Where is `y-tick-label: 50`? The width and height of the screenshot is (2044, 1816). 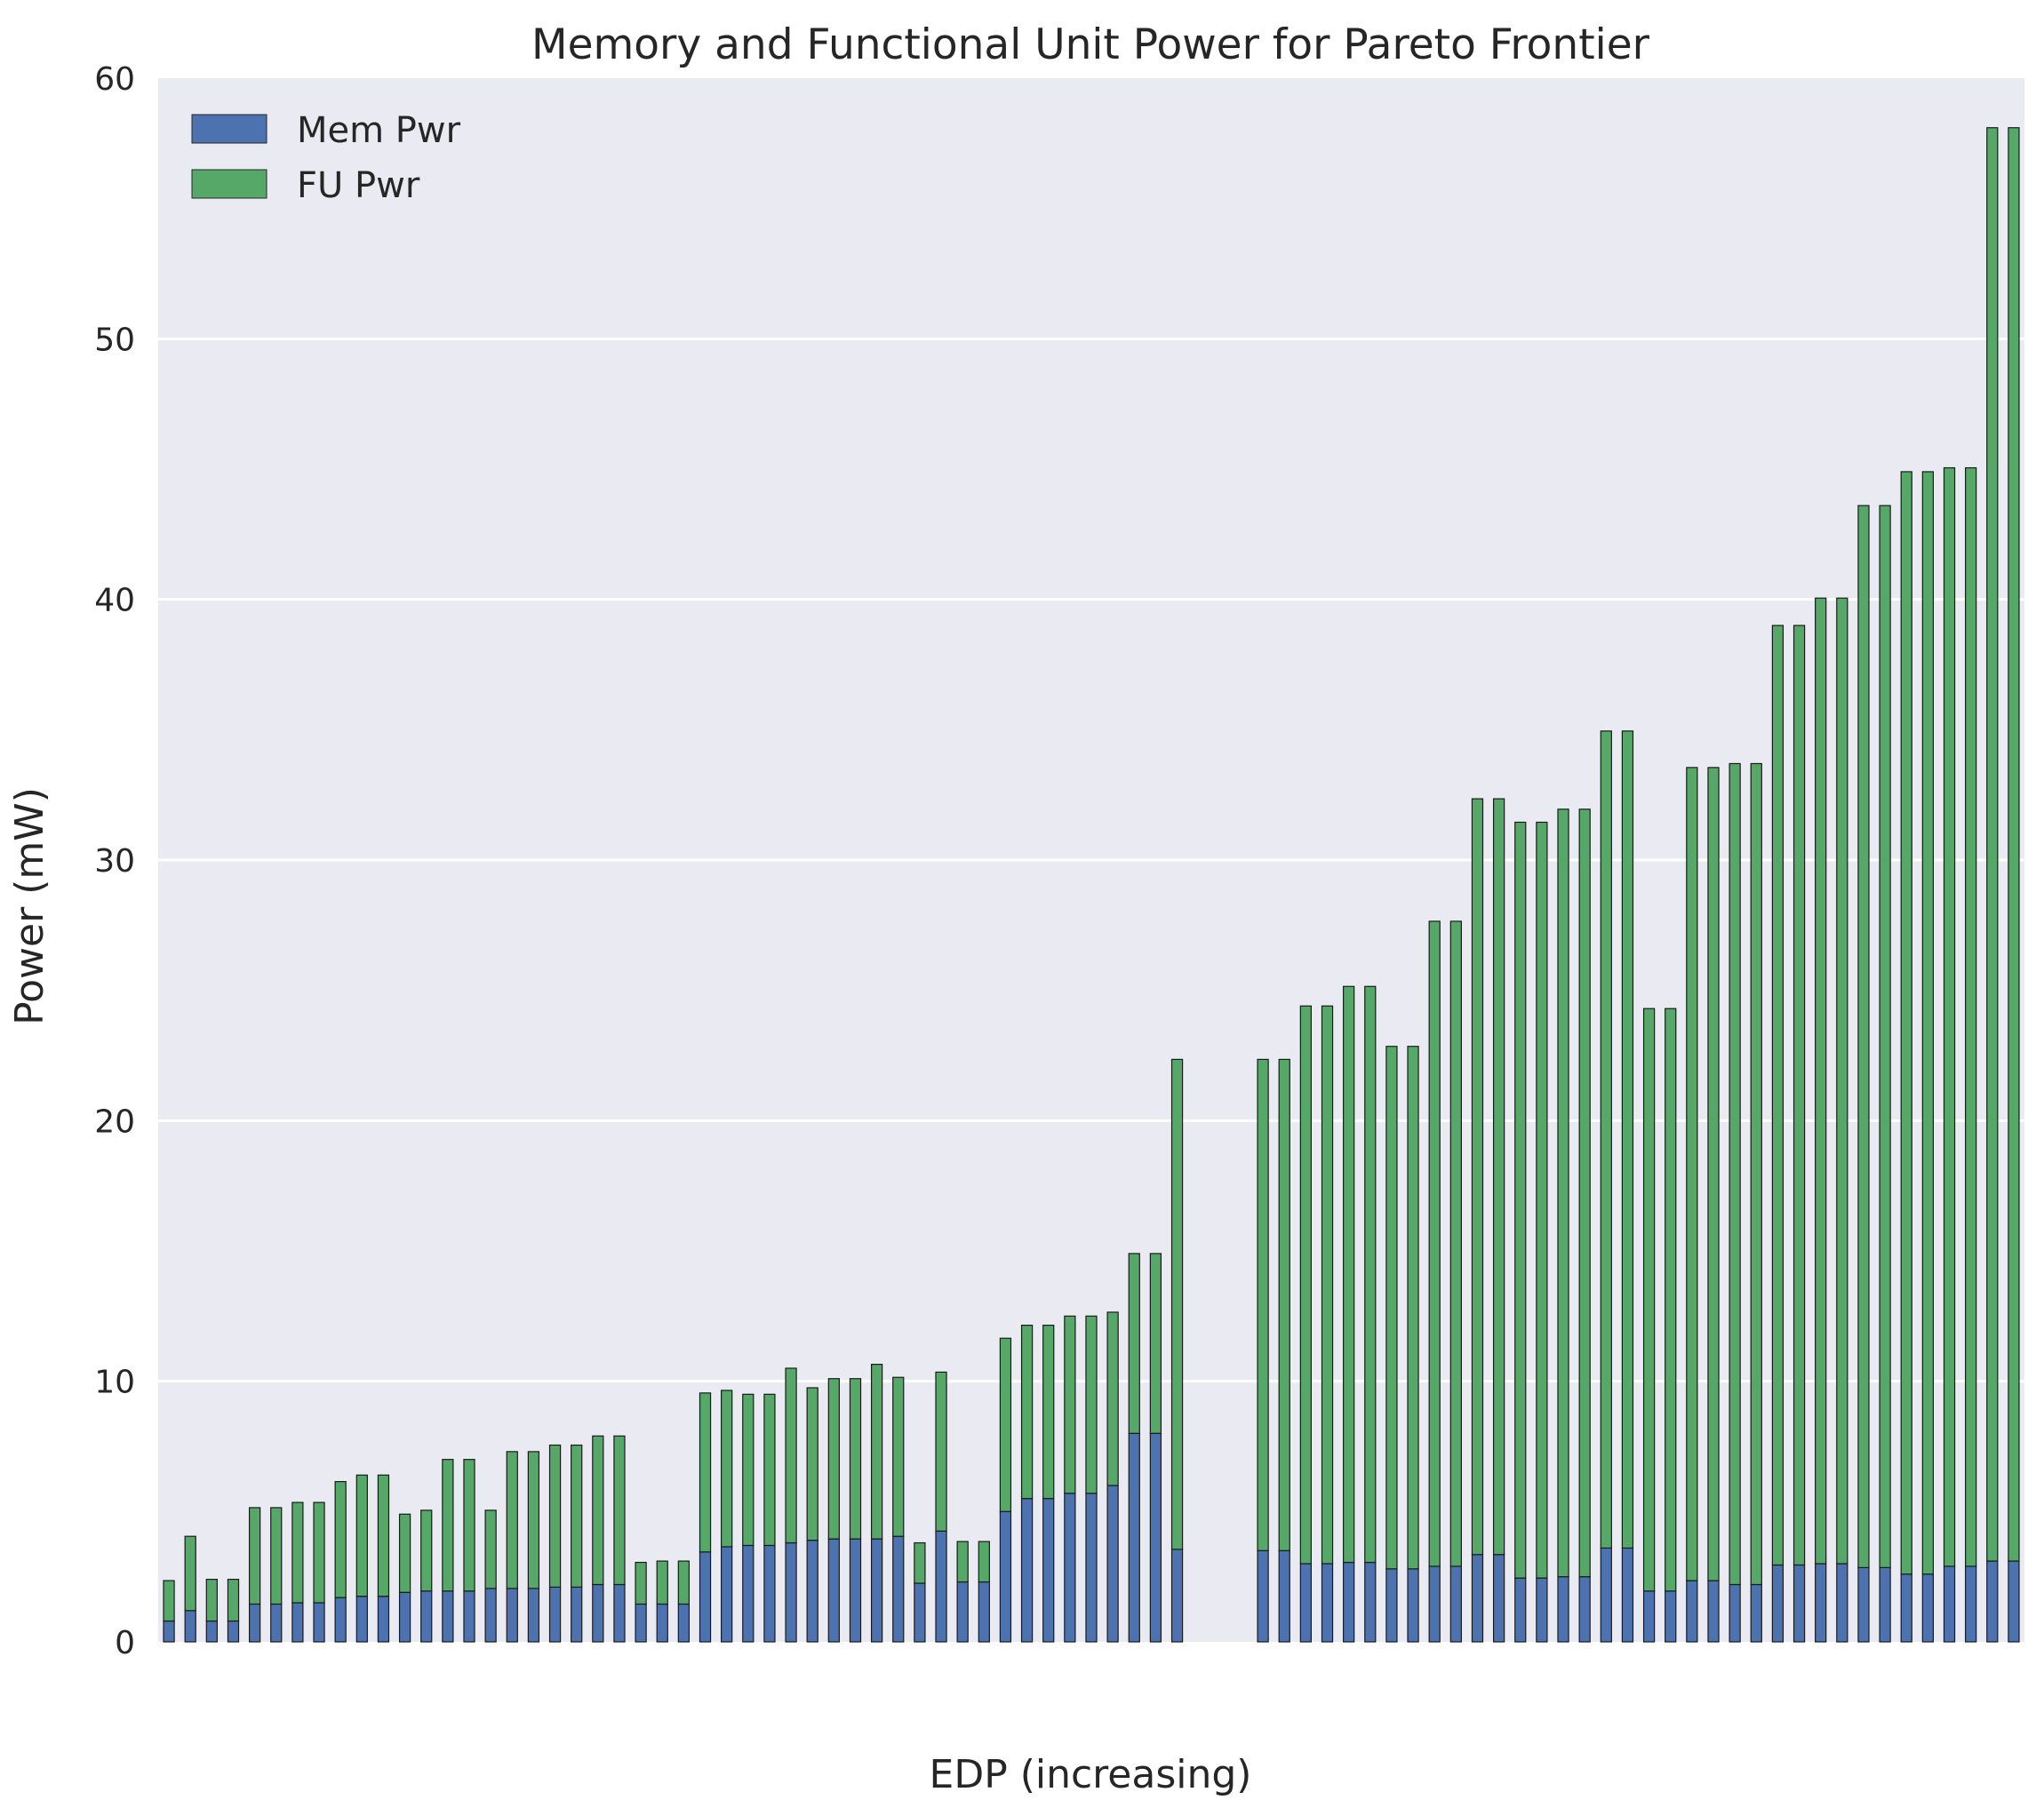
y-tick-label: 50 is located at coordinates (114, 340).